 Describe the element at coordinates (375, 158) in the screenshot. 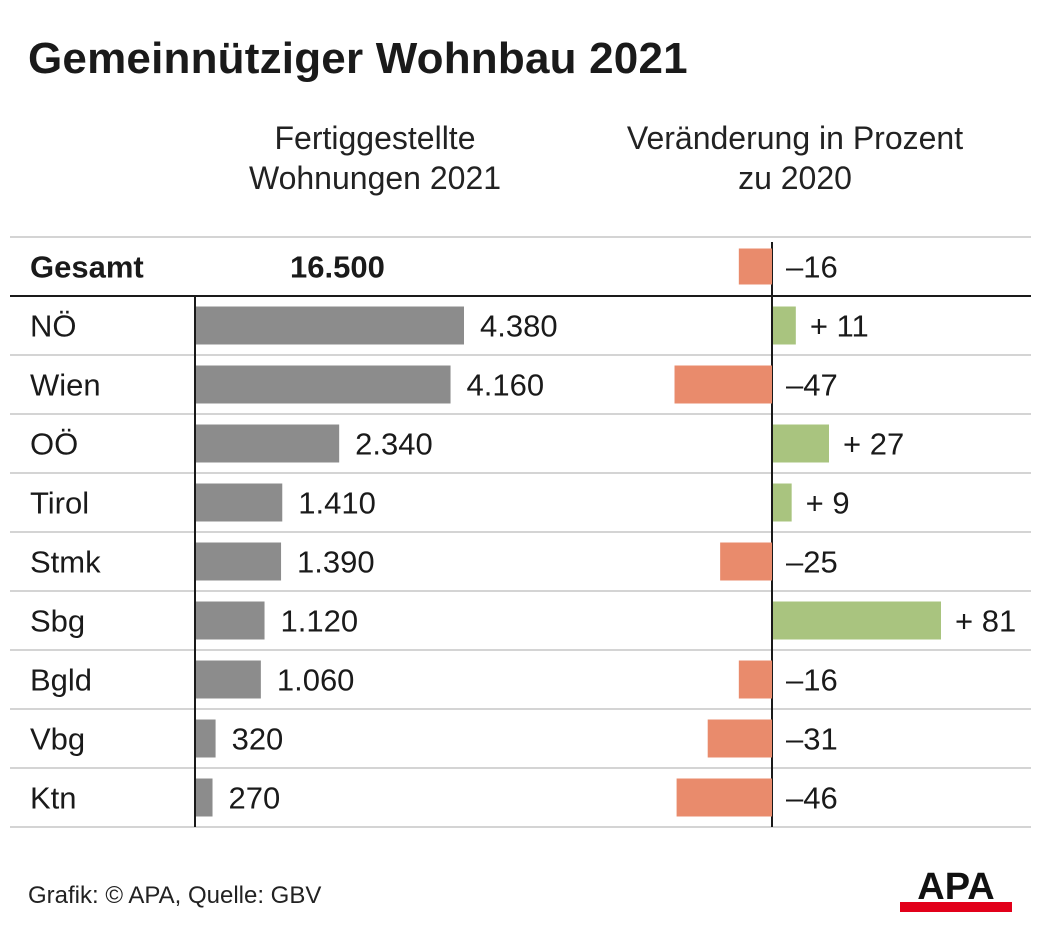

I see `column-header-completed: Fertiggestellte Wohnungen 2021` at that location.